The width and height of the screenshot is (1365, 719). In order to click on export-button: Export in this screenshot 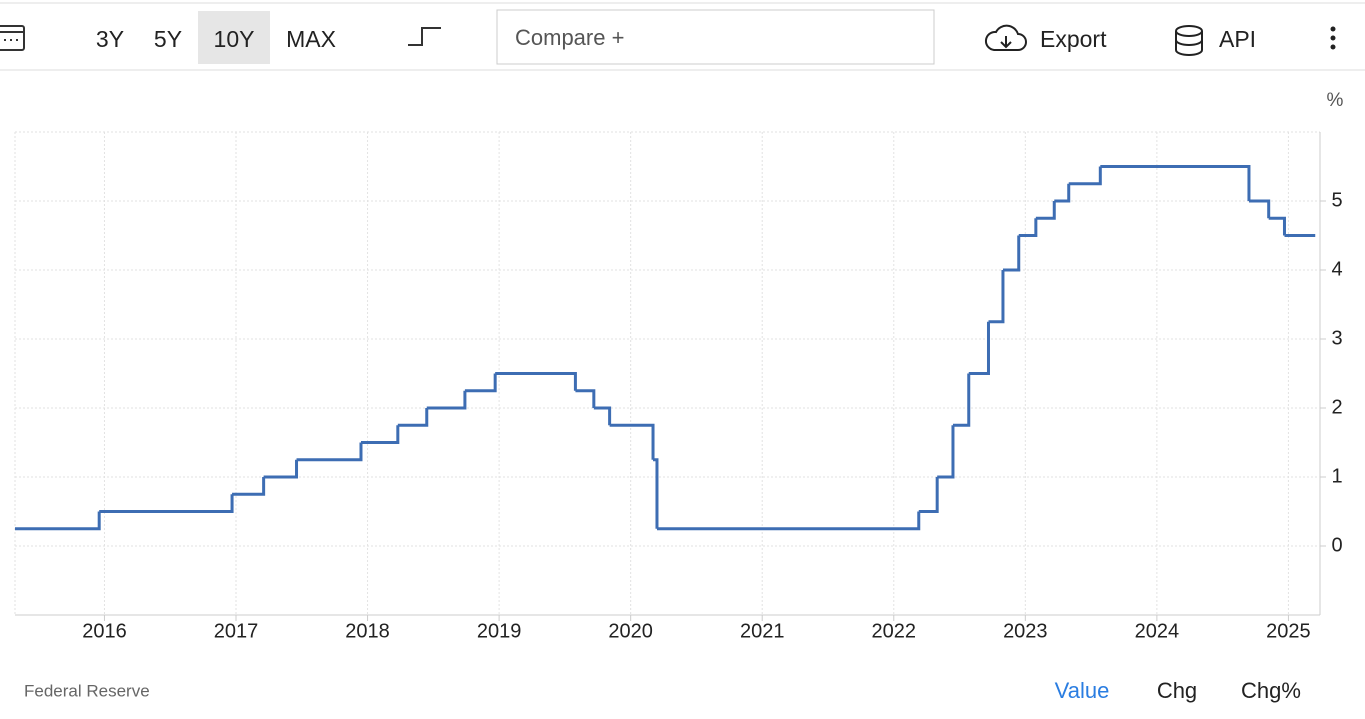, I will do `click(1073, 39)`.